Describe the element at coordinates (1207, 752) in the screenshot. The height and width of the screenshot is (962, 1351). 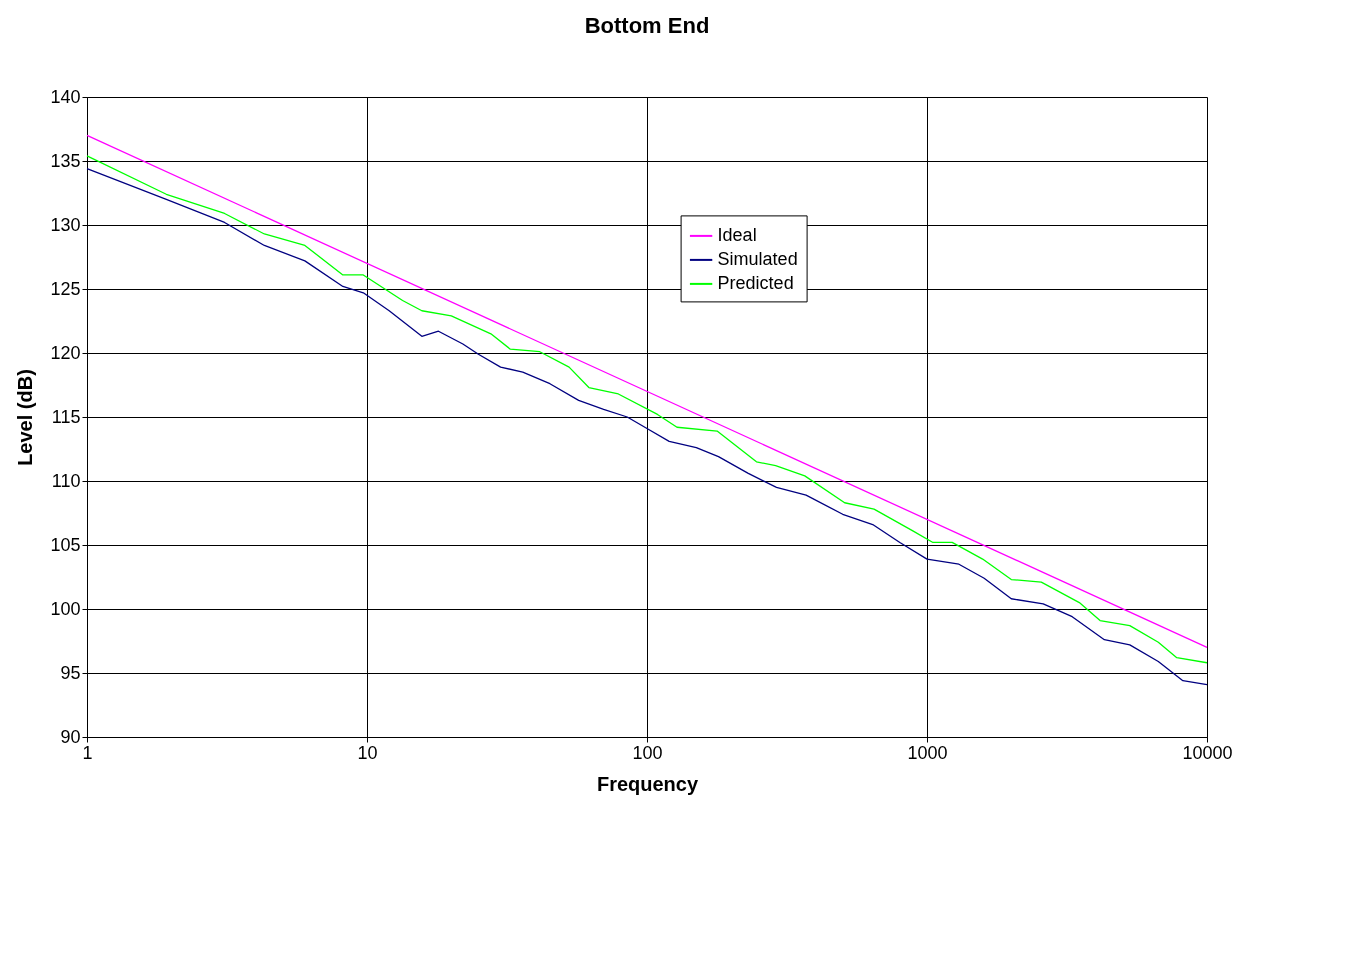
I see `x-tick-label: 10000` at that location.